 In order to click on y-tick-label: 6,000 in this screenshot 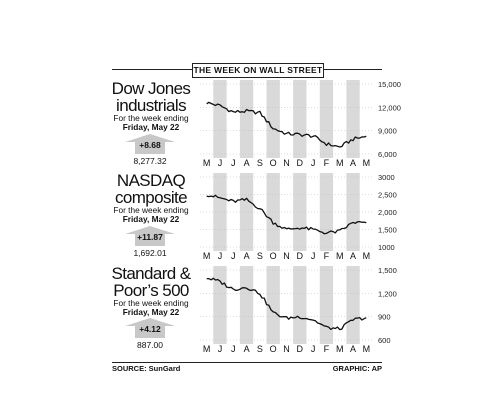, I will do `click(387, 154)`.